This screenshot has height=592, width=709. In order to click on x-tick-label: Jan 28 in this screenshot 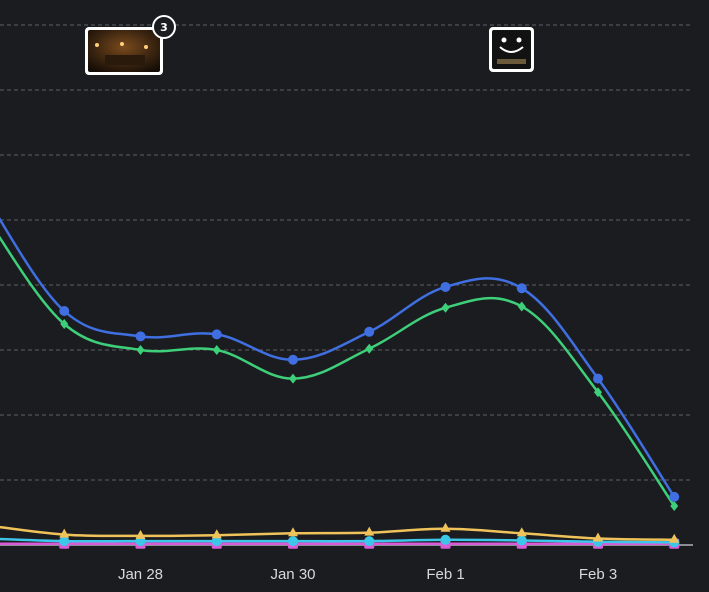, I will do `click(140, 574)`.